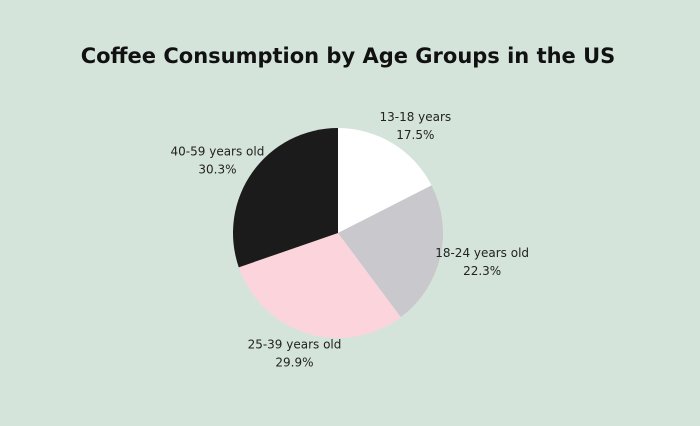 Image resolution: width=700 pixels, height=426 pixels. Describe the element at coordinates (217, 170) in the screenshot. I see `slice-value-label: 30.3%` at that location.